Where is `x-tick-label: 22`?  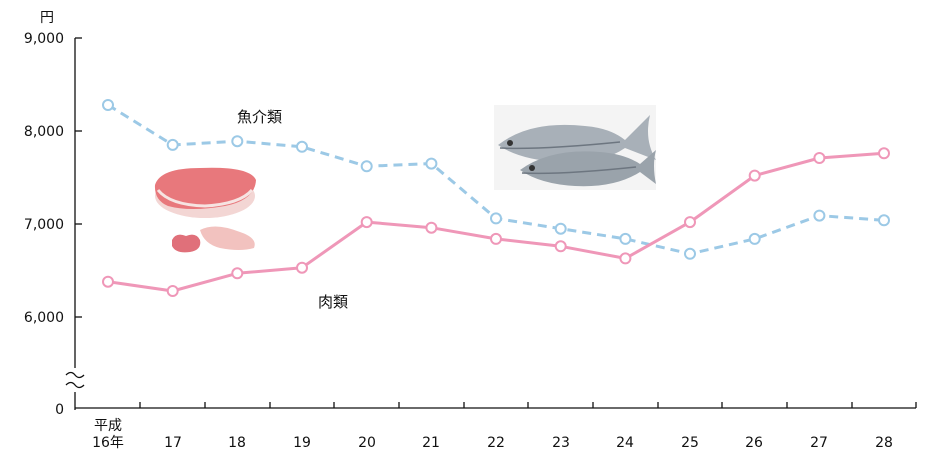 x-tick-label: 22 is located at coordinates (496, 443).